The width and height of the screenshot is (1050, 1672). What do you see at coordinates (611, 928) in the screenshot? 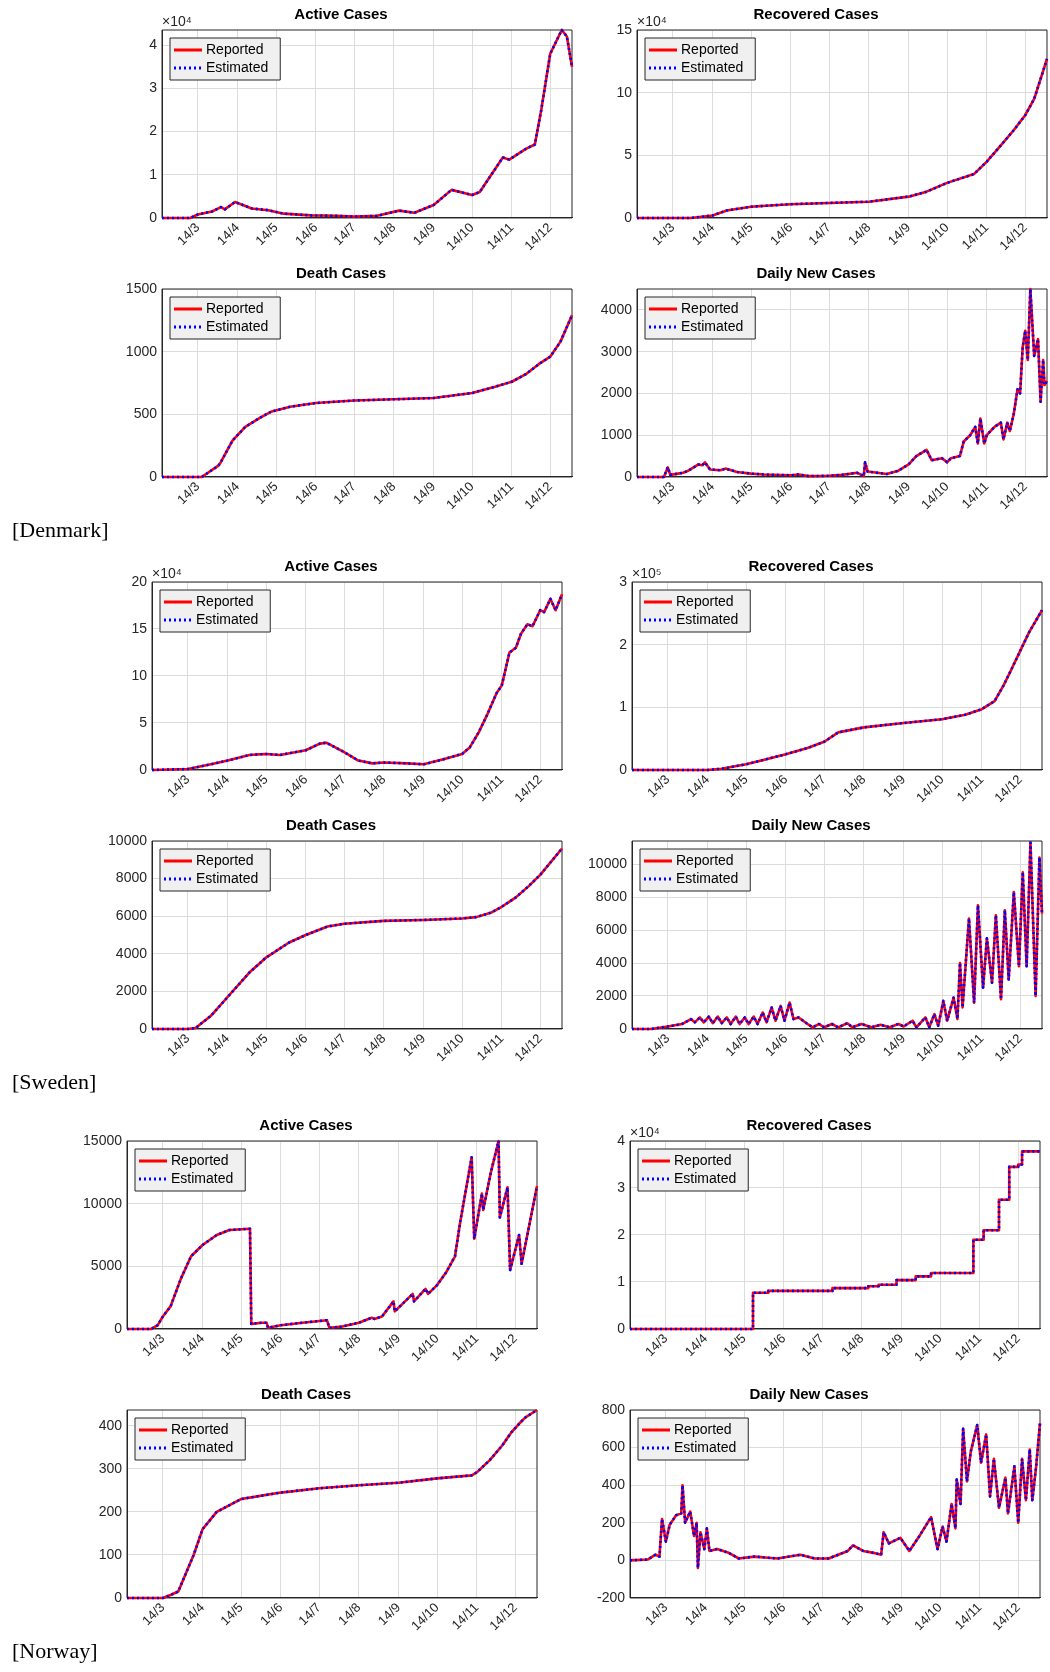
I see `y-tick-label: 6000` at bounding box center [611, 928].